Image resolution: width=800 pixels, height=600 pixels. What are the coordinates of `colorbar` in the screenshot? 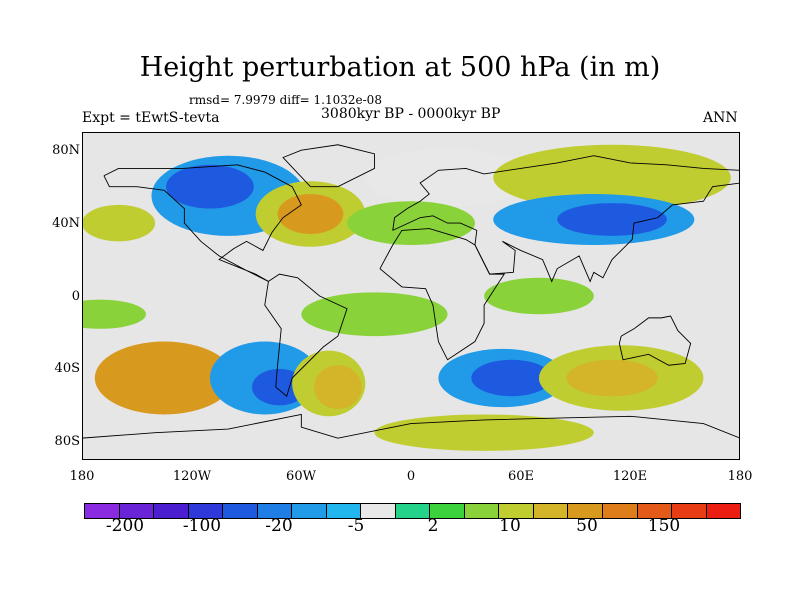 It's located at (412, 511).